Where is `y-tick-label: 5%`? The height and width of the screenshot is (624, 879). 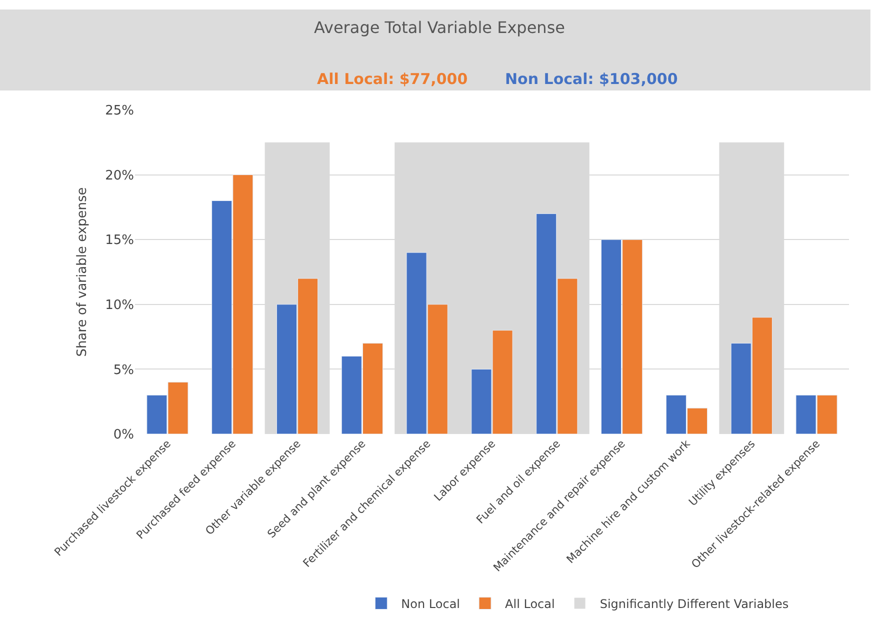 y-tick-label: 5% is located at coordinates (123, 370).